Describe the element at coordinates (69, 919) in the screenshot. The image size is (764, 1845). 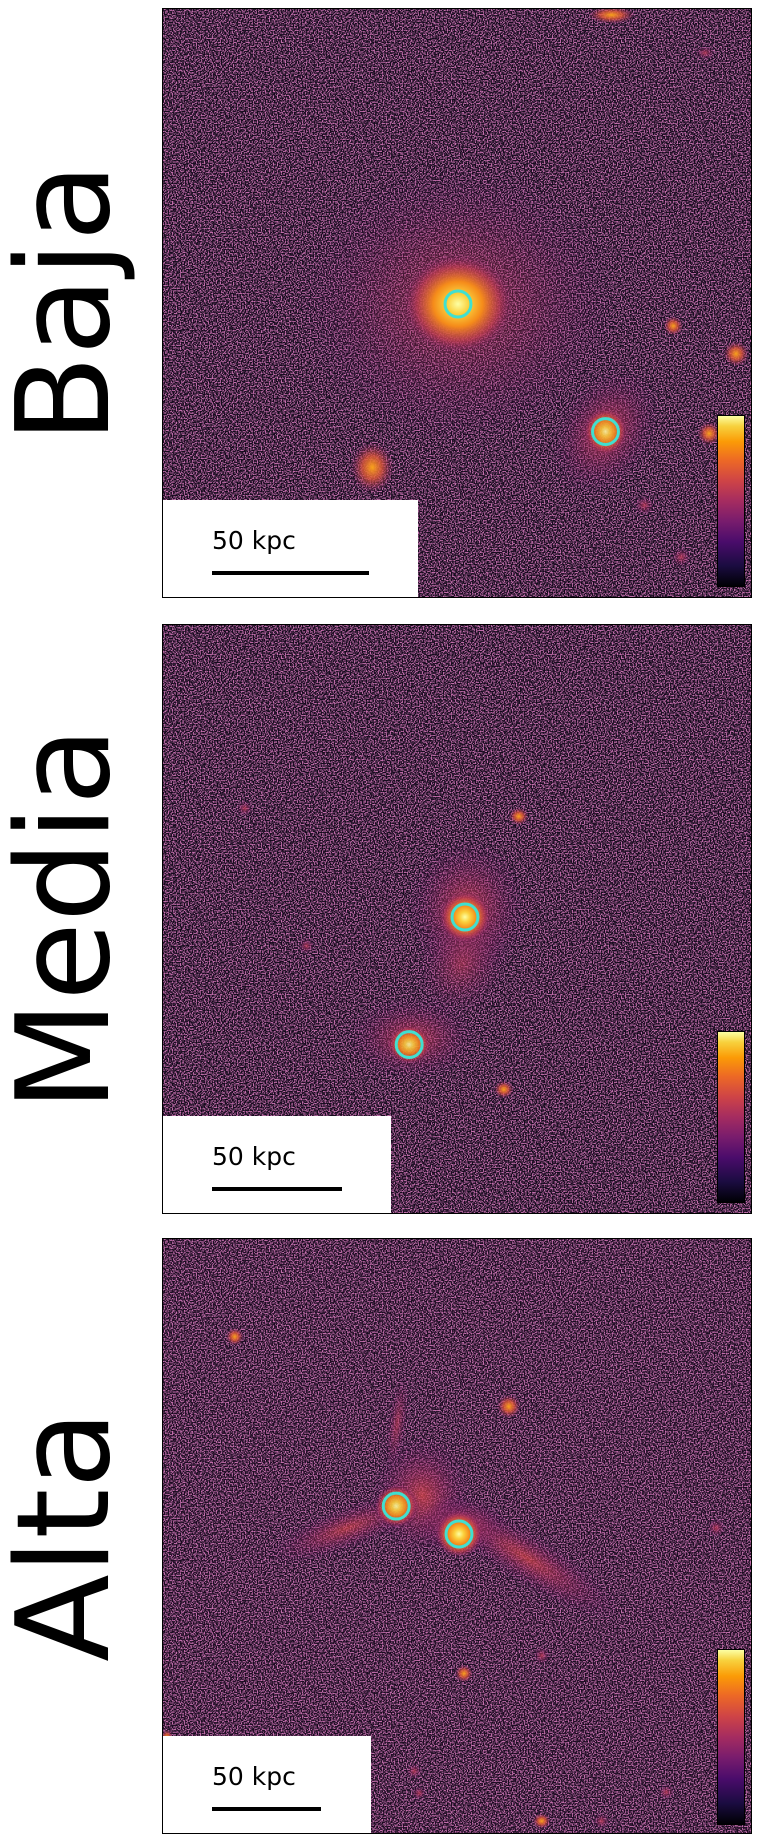
I see `panel-label-media: Media` at that location.